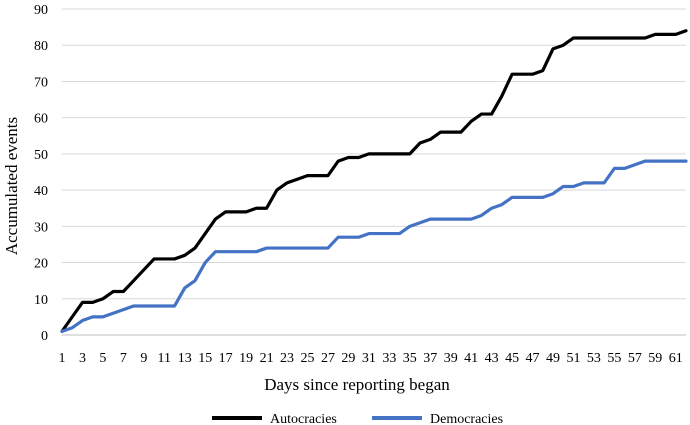  What do you see at coordinates (82, 358) in the screenshot?
I see `x-tick-label: 3` at bounding box center [82, 358].